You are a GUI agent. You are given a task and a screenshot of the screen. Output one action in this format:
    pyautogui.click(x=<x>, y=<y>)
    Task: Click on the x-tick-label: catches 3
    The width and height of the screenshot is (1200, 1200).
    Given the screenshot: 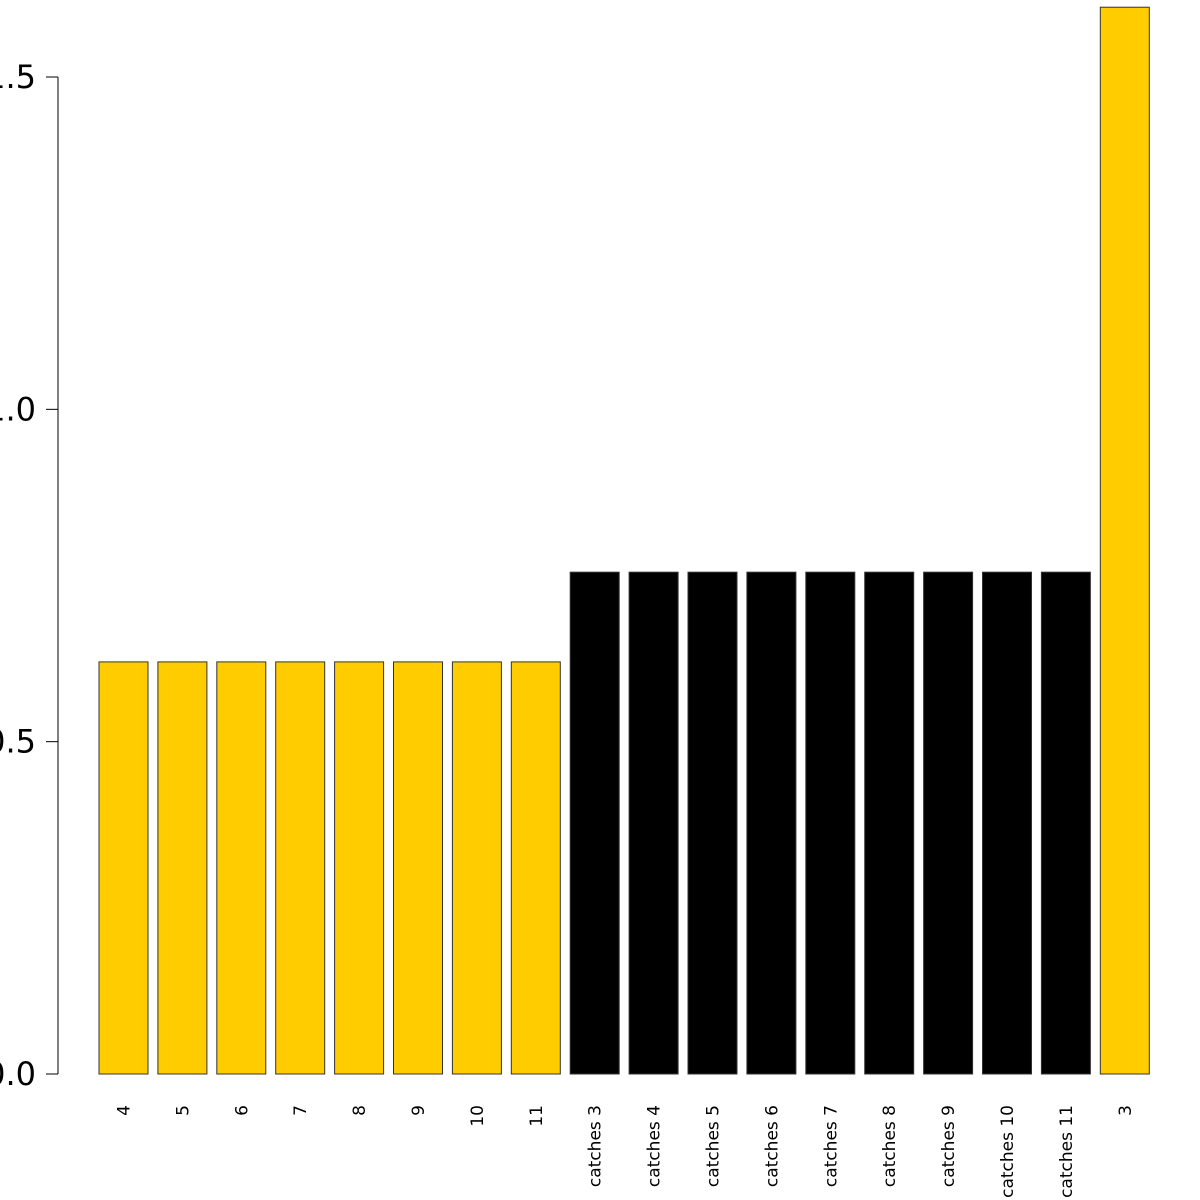 What is the action you would take?
    pyautogui.click(x=596, y=1146)
    